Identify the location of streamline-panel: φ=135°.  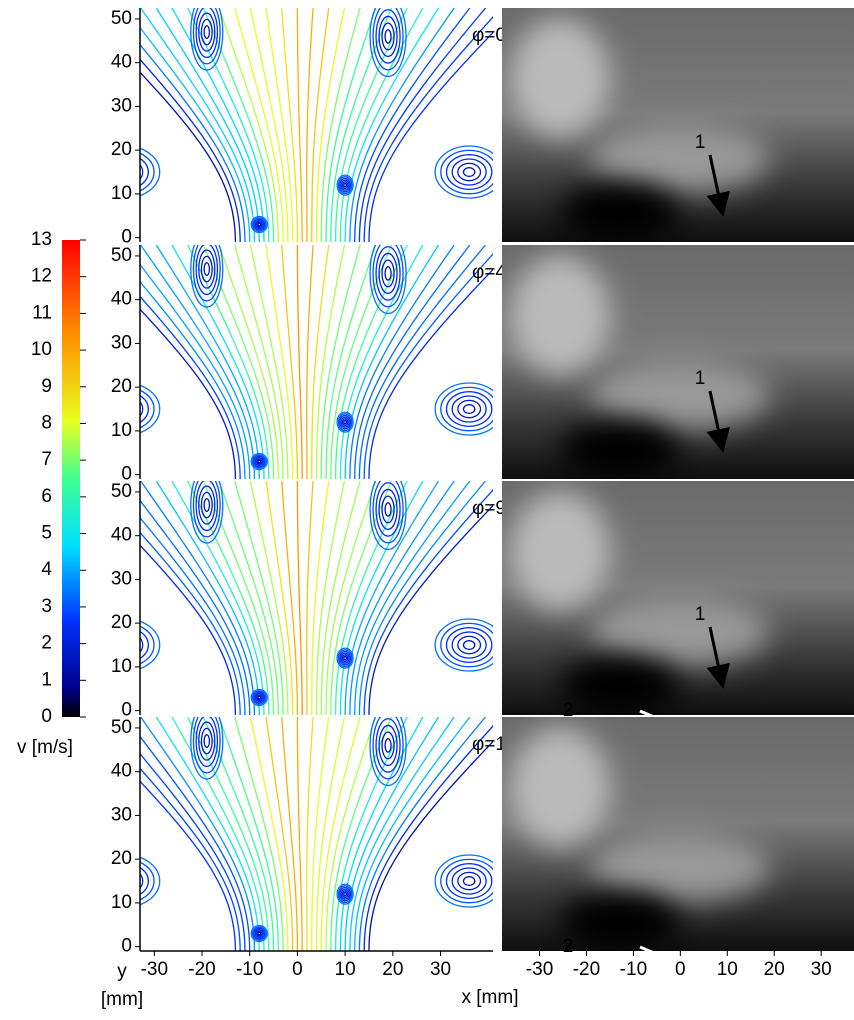
(324, 834).